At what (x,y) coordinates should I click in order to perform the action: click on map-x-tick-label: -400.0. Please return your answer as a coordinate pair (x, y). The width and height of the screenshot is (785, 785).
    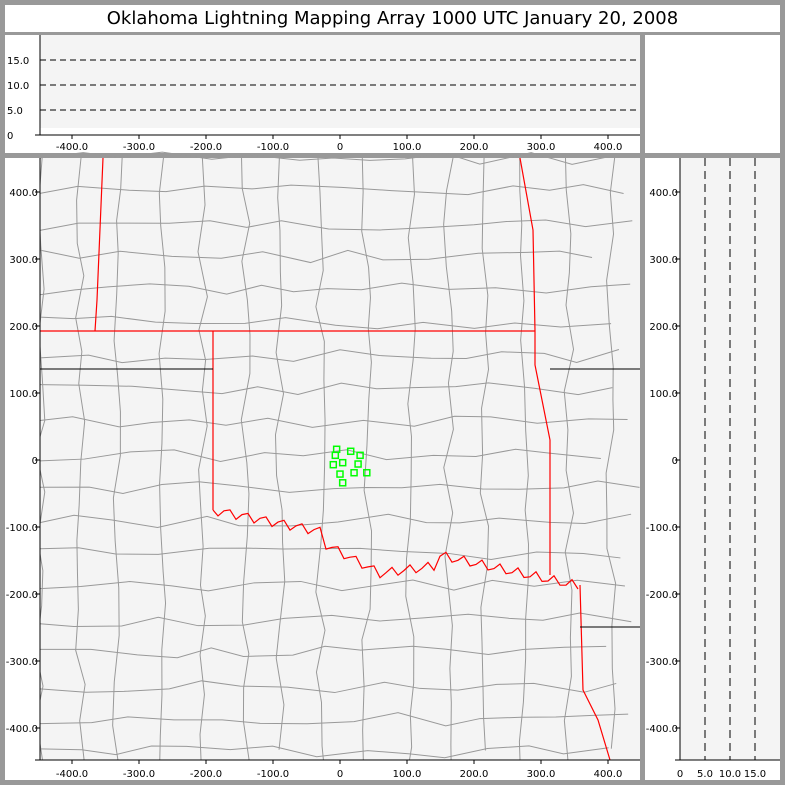
    Looking at the image, I should click on (72, 774).